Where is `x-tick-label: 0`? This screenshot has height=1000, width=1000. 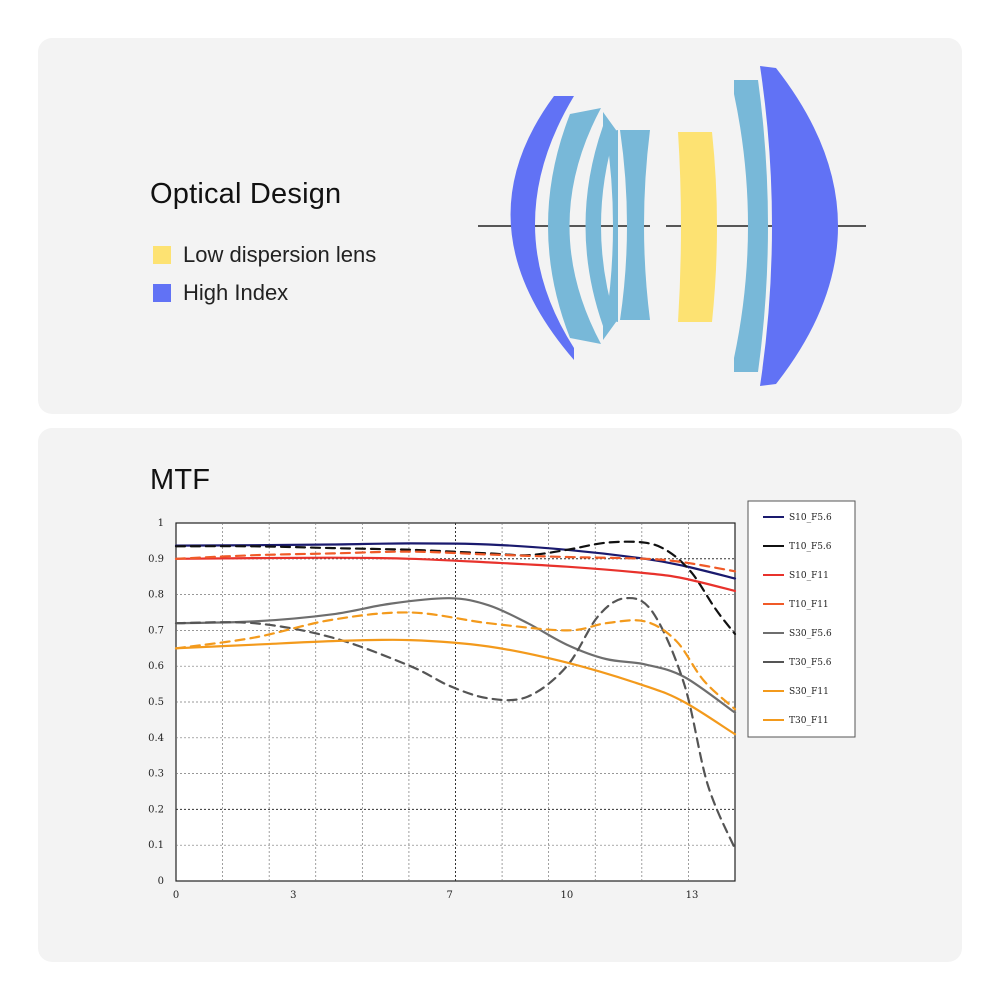
x-tick-label: 0 is located at coordinates (176, 895).